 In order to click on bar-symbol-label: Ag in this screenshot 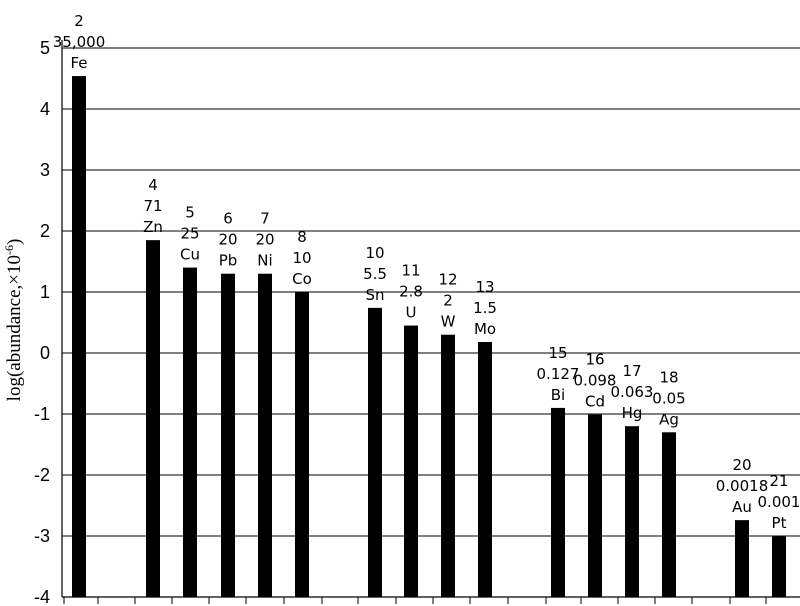, I will do `click(669, 419)`.